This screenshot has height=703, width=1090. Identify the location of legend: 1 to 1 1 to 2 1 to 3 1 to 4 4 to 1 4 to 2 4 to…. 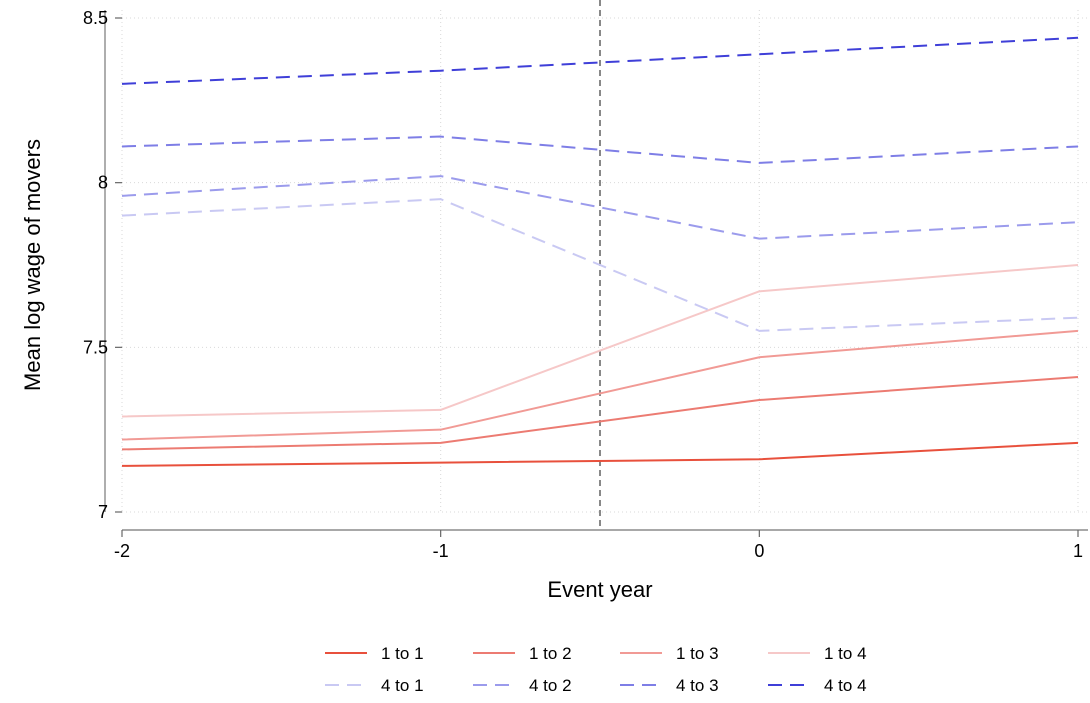
(596, 669).